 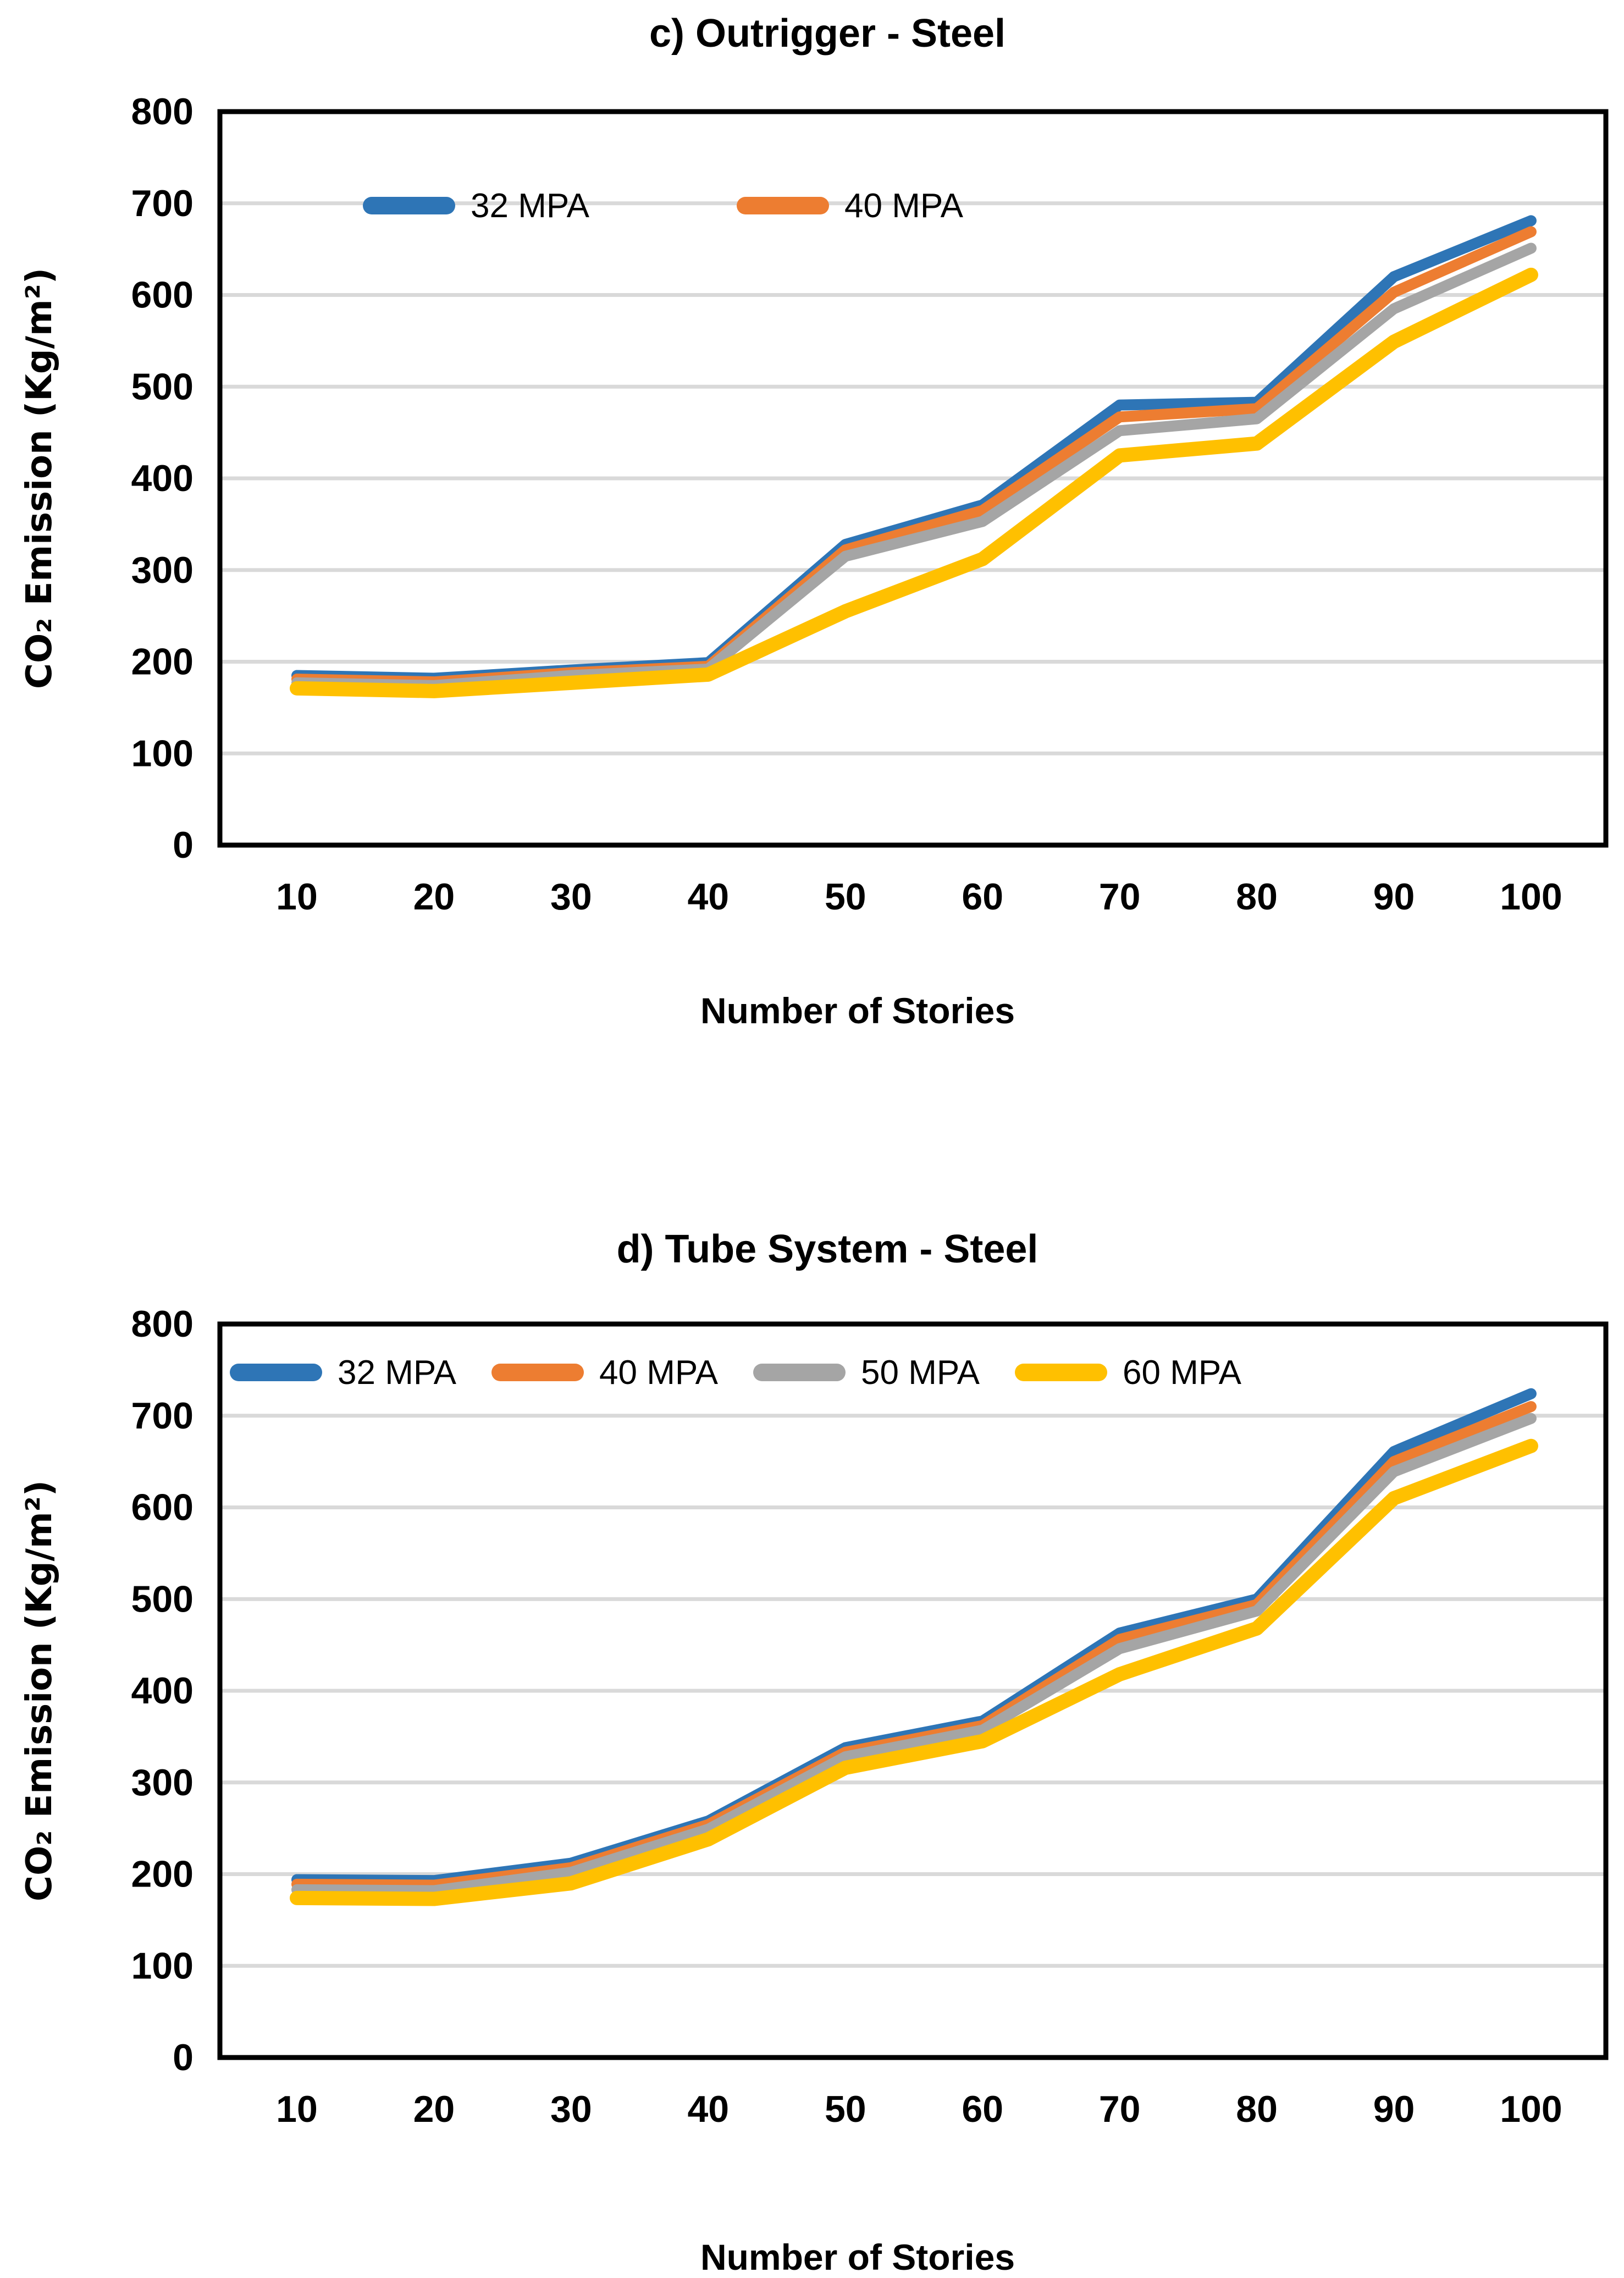 What do you see at coordinates (914, 482) in the screenshot?
I see `series-line-60-mpa` at bounding box center [914, 482].